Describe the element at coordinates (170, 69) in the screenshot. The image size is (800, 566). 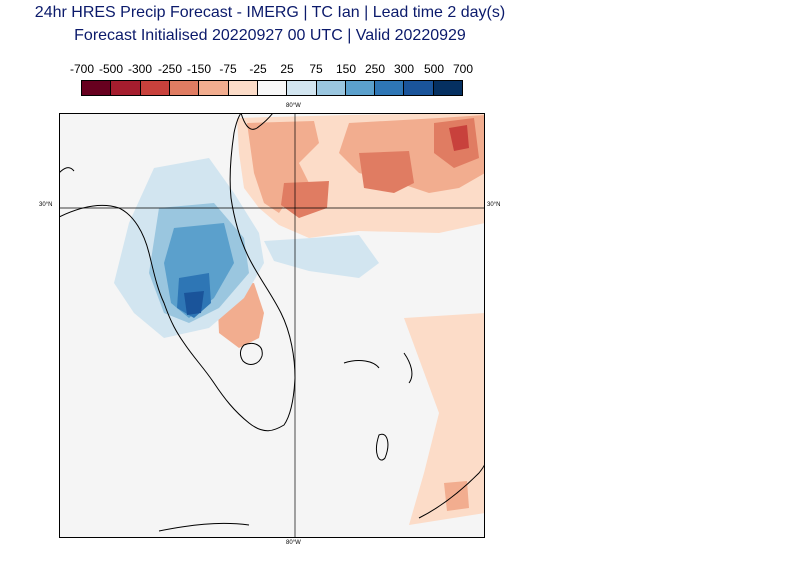
I see `colorbar-tick: -250` at that location.